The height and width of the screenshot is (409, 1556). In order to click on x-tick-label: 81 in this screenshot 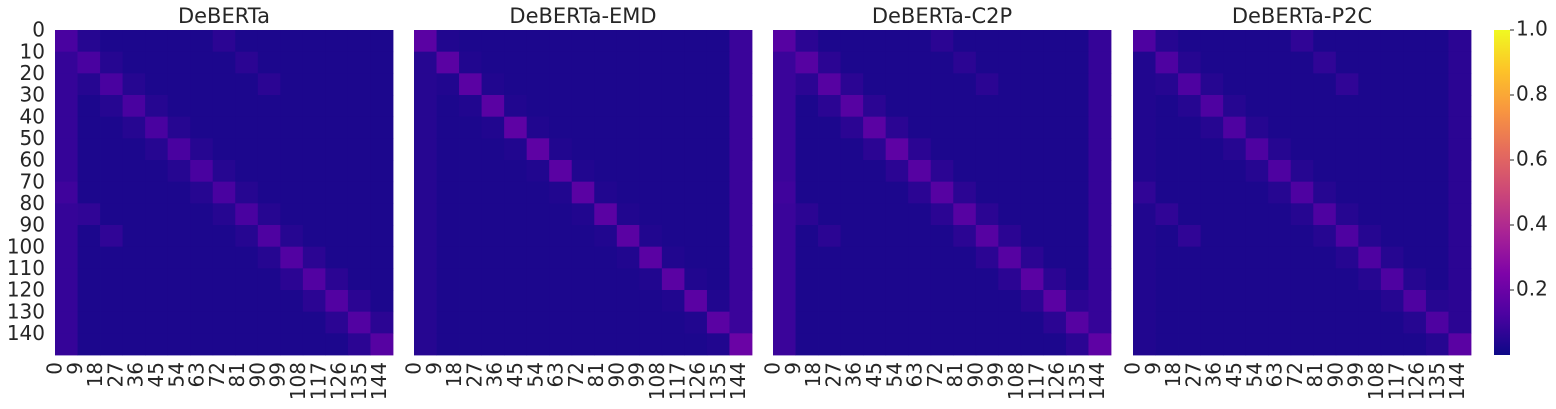, I will do `click(596, 374)`.